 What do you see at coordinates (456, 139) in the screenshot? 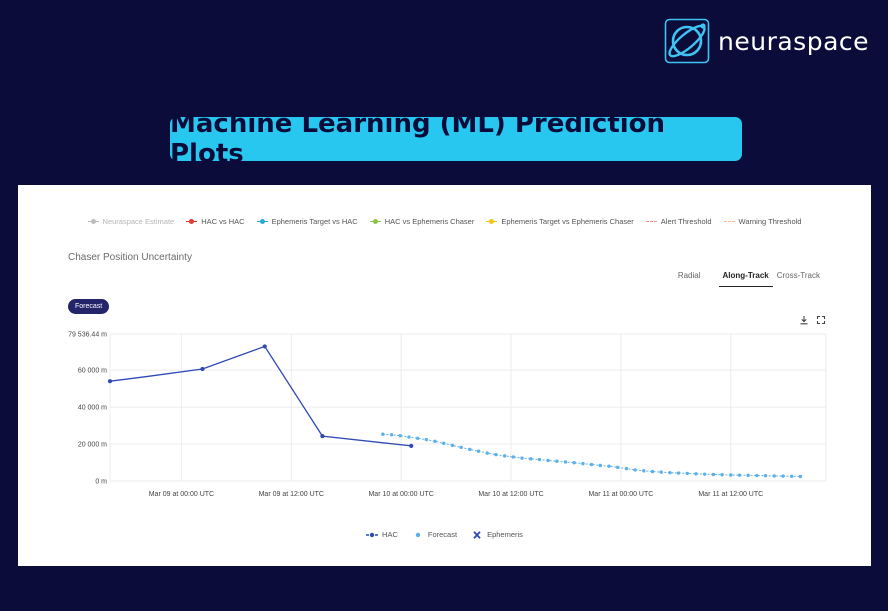
I see `page-title: Machine Learning (ML) Prediction Plots` at bounding box center [456, 139].